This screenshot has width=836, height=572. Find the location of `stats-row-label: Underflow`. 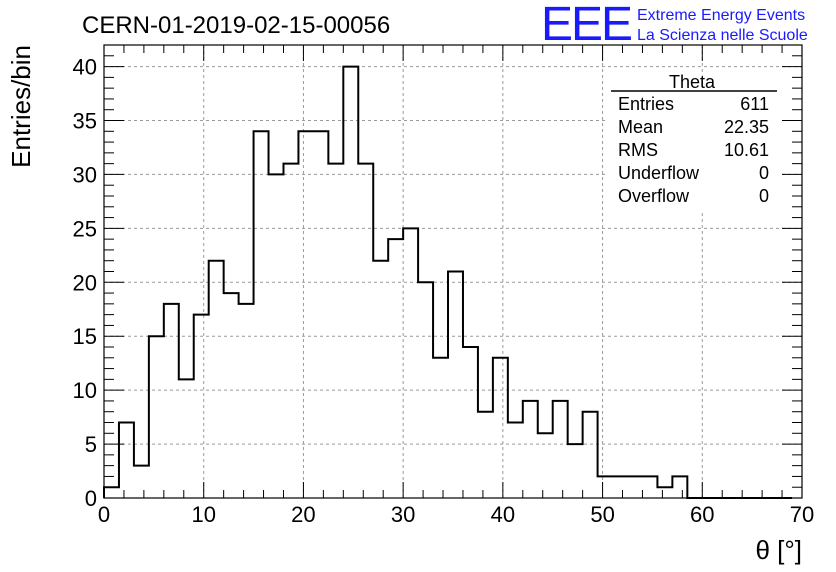

stats-row-label: Underflow is located at coordinates (659, 173).